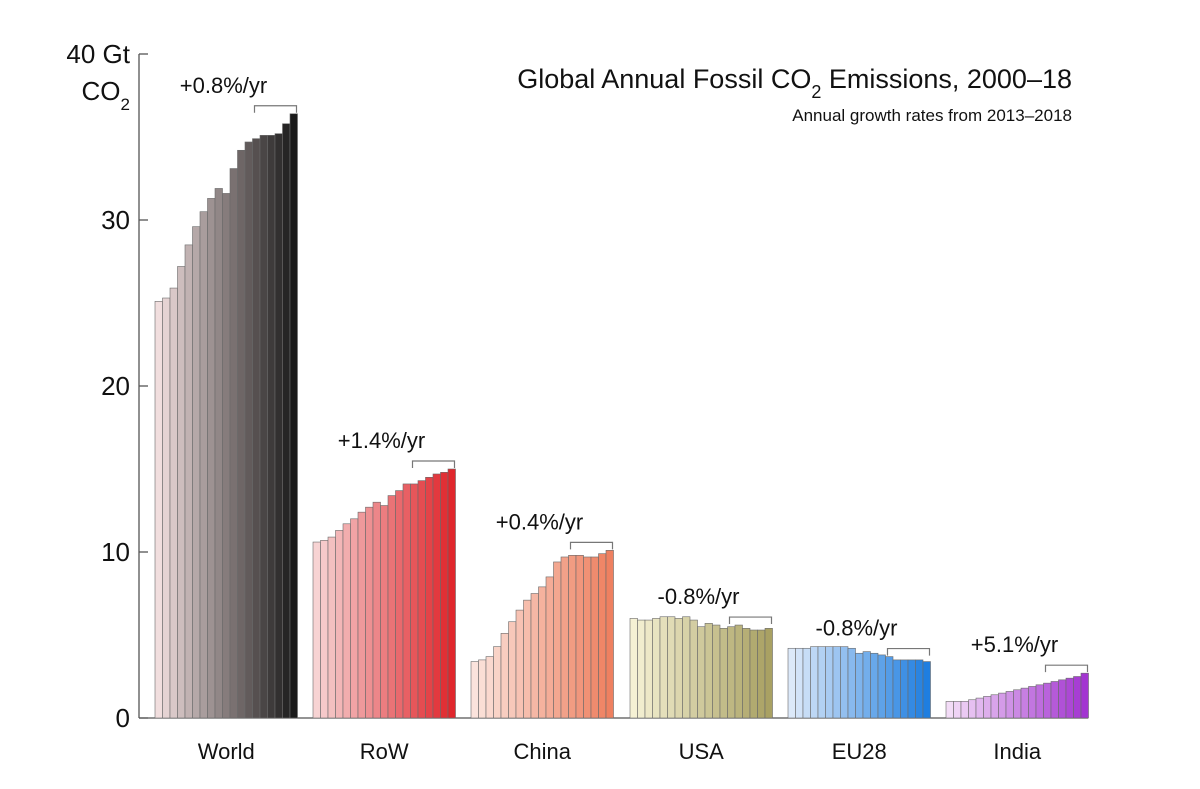 The width and height of the screenshot is (1200, 789). What do you see at coordinates (857, 628) in the screenshot?
I see `growth-rate-label: -0.8%/yr` at bounding box center [857, 628].